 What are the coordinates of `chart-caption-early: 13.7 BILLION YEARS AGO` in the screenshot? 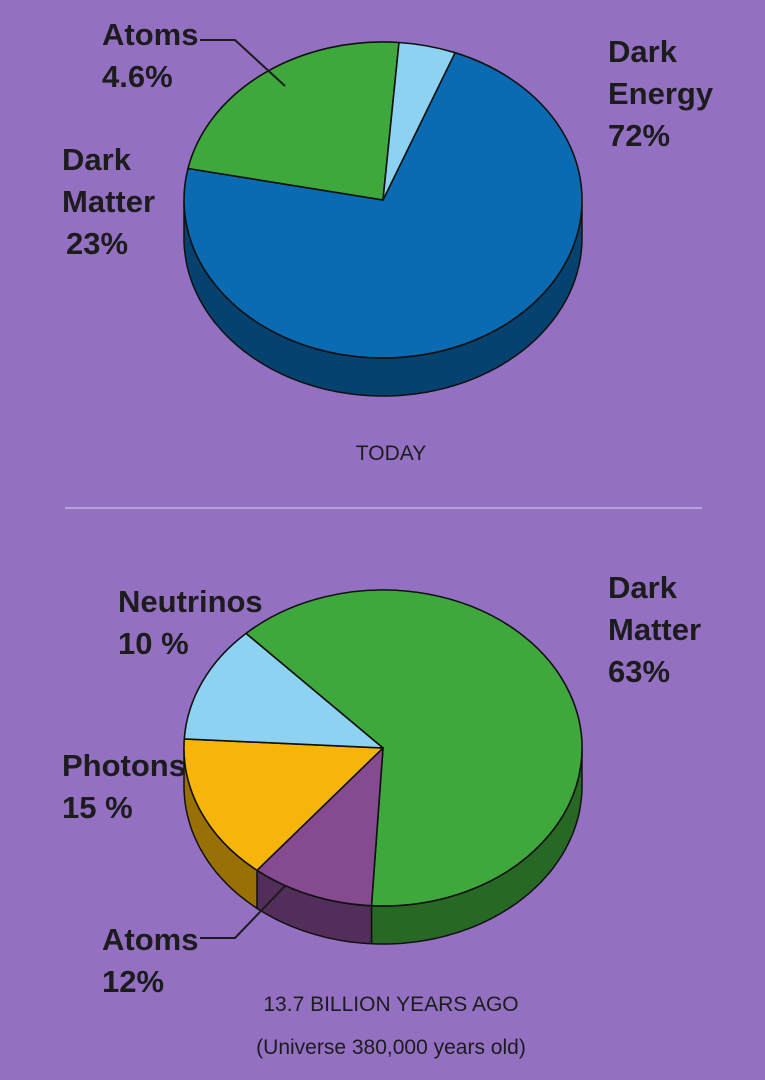 It's located at (390, 1004).